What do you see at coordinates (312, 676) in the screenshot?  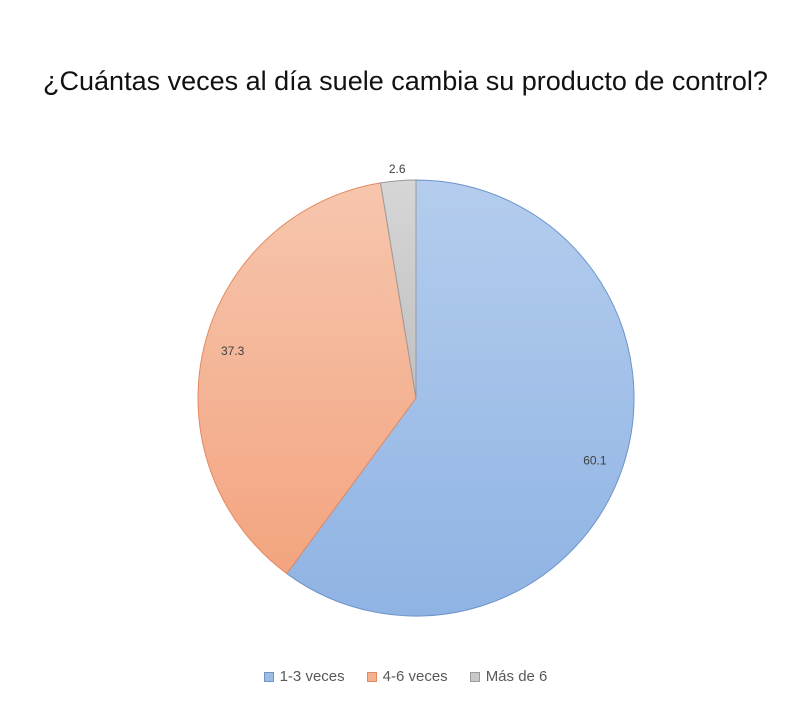 I see `legend-label: 1-3 veces` at bounding box center [312, 676].